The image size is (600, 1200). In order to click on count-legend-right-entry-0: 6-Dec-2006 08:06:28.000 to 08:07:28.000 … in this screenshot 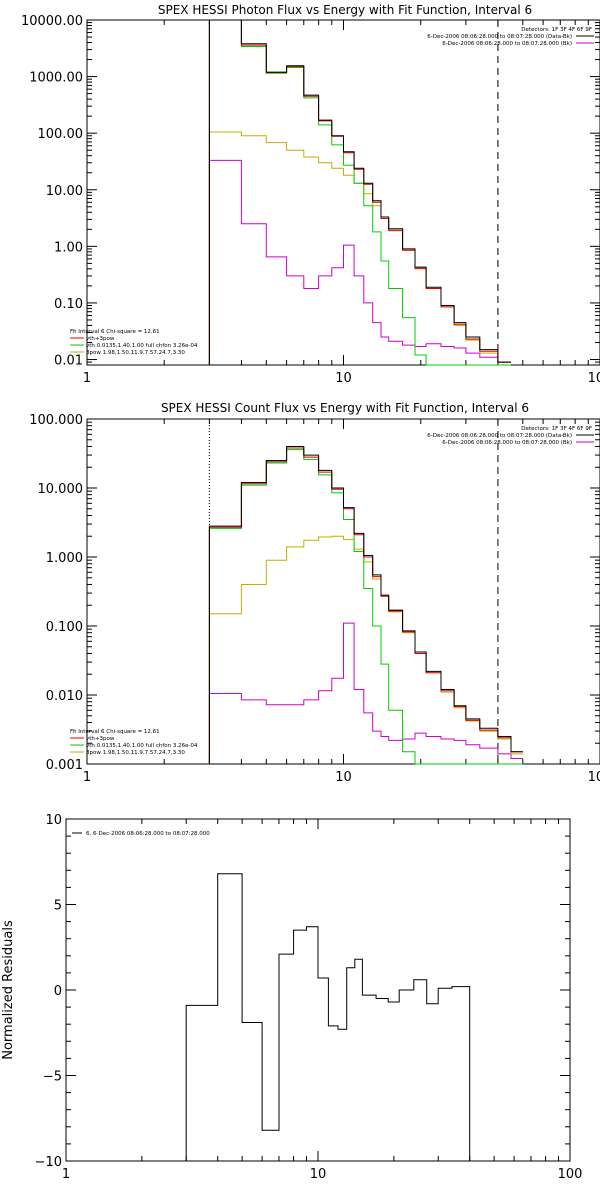, I will do `click(499, 436)`.